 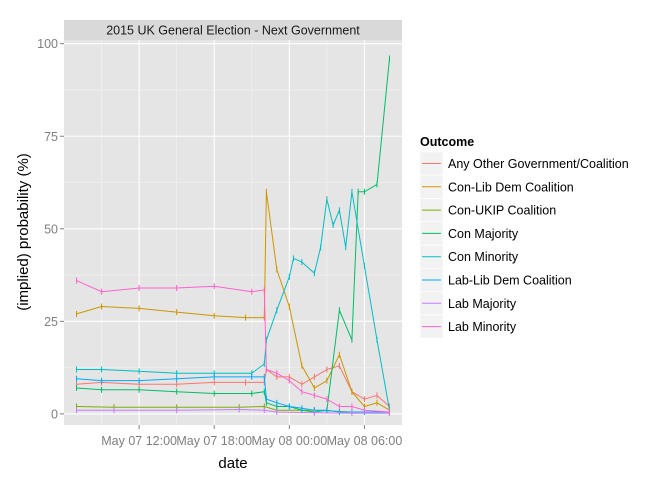 What do you see at coordinates (483, 257) in the screenshot?
I see `legend-label: Con Minority` at bounding box center [483, 257].